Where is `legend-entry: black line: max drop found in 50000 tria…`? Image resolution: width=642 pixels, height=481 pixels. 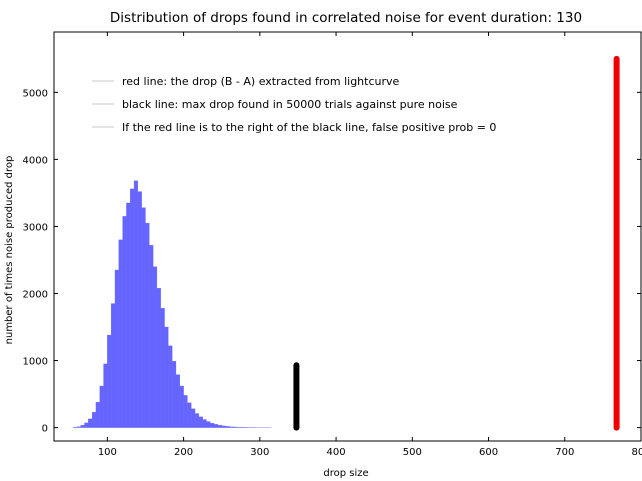
legend-entry: black line: max drop found in 50000 tria… is located at coordinates (290, 104).